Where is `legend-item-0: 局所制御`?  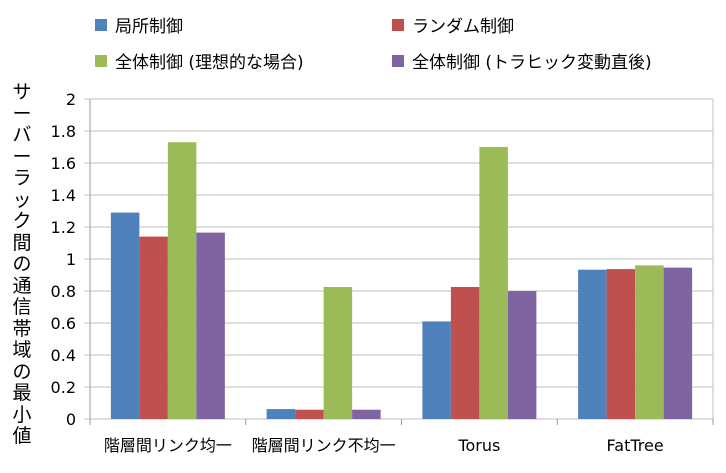
legend-item-0: 局所制御 is located at coordinates (139, 24).